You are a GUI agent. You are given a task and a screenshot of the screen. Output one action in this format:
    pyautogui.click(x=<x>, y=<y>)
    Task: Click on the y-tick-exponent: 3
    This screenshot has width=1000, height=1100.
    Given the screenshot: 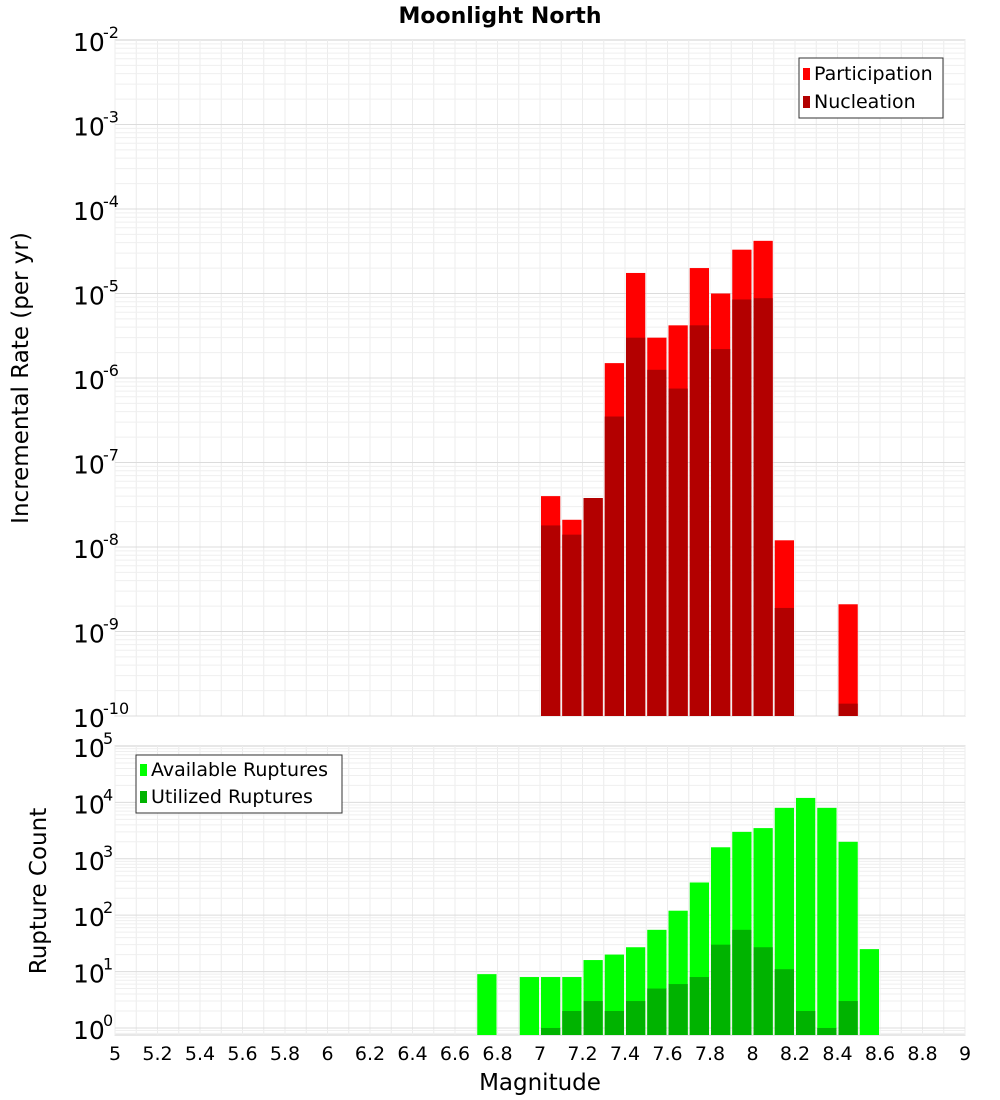 What is the action you would take?
    pyautogui.click(x=108, y=851)
    